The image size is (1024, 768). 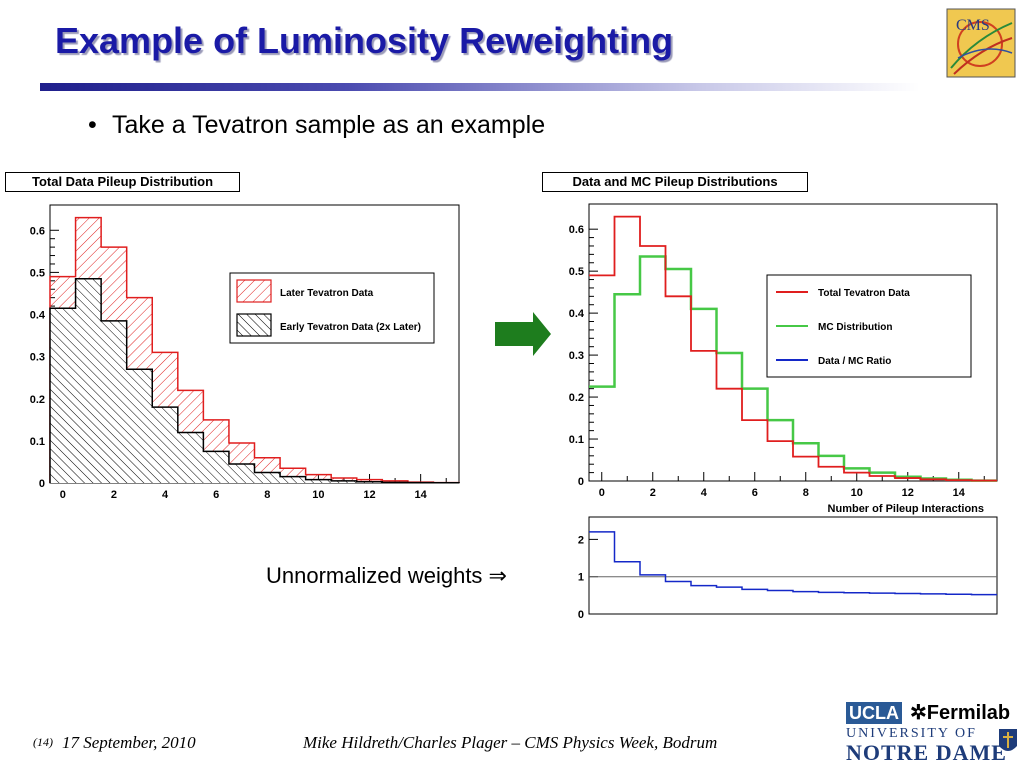 What do you see at coordinates (421, 495) in the screenshot?
I see `left-x-tick-label: 14` at bounding box center [421, 495].